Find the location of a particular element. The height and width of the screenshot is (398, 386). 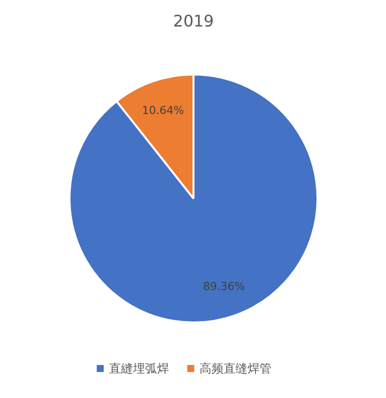

data-label: 10.64% is located at coordinates (163, 111).